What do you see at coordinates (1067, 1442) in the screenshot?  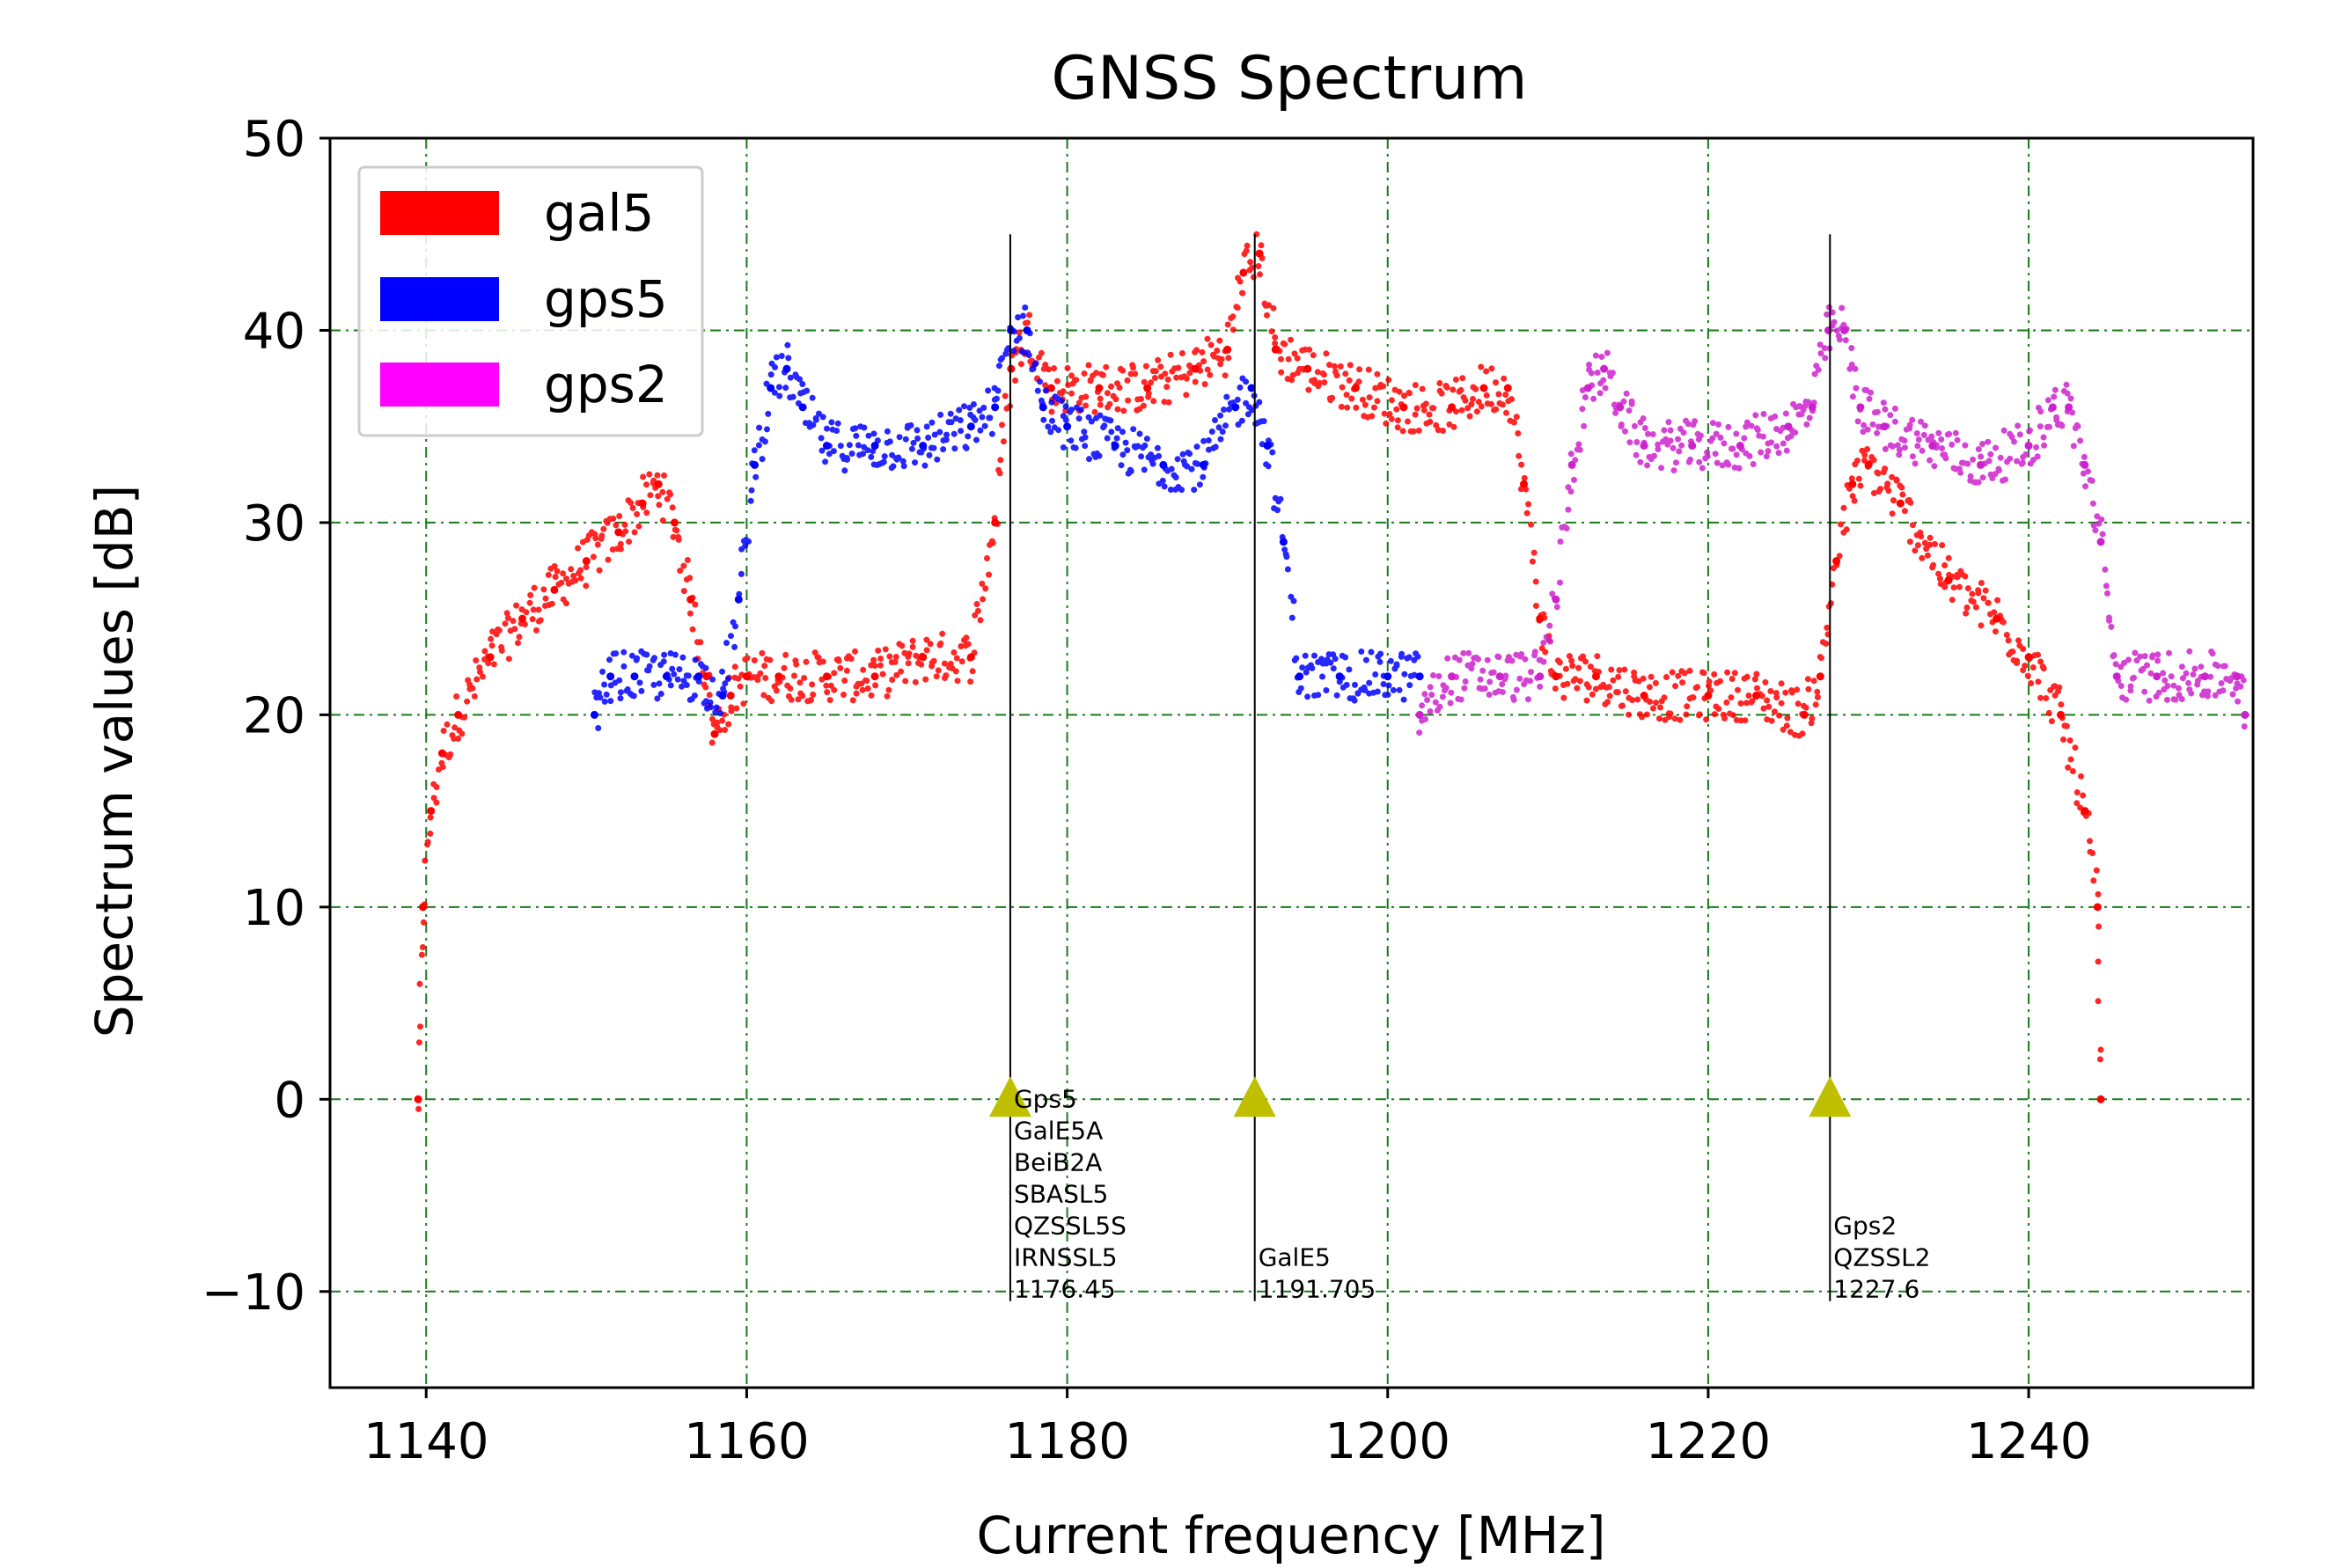 I see `x-tick-label: 1180` at bounding box center [1067, 1442].